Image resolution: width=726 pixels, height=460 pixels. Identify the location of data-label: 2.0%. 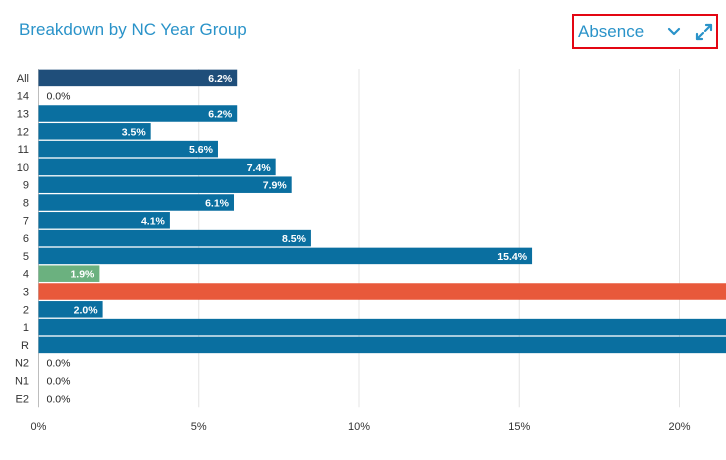
(86, 310).